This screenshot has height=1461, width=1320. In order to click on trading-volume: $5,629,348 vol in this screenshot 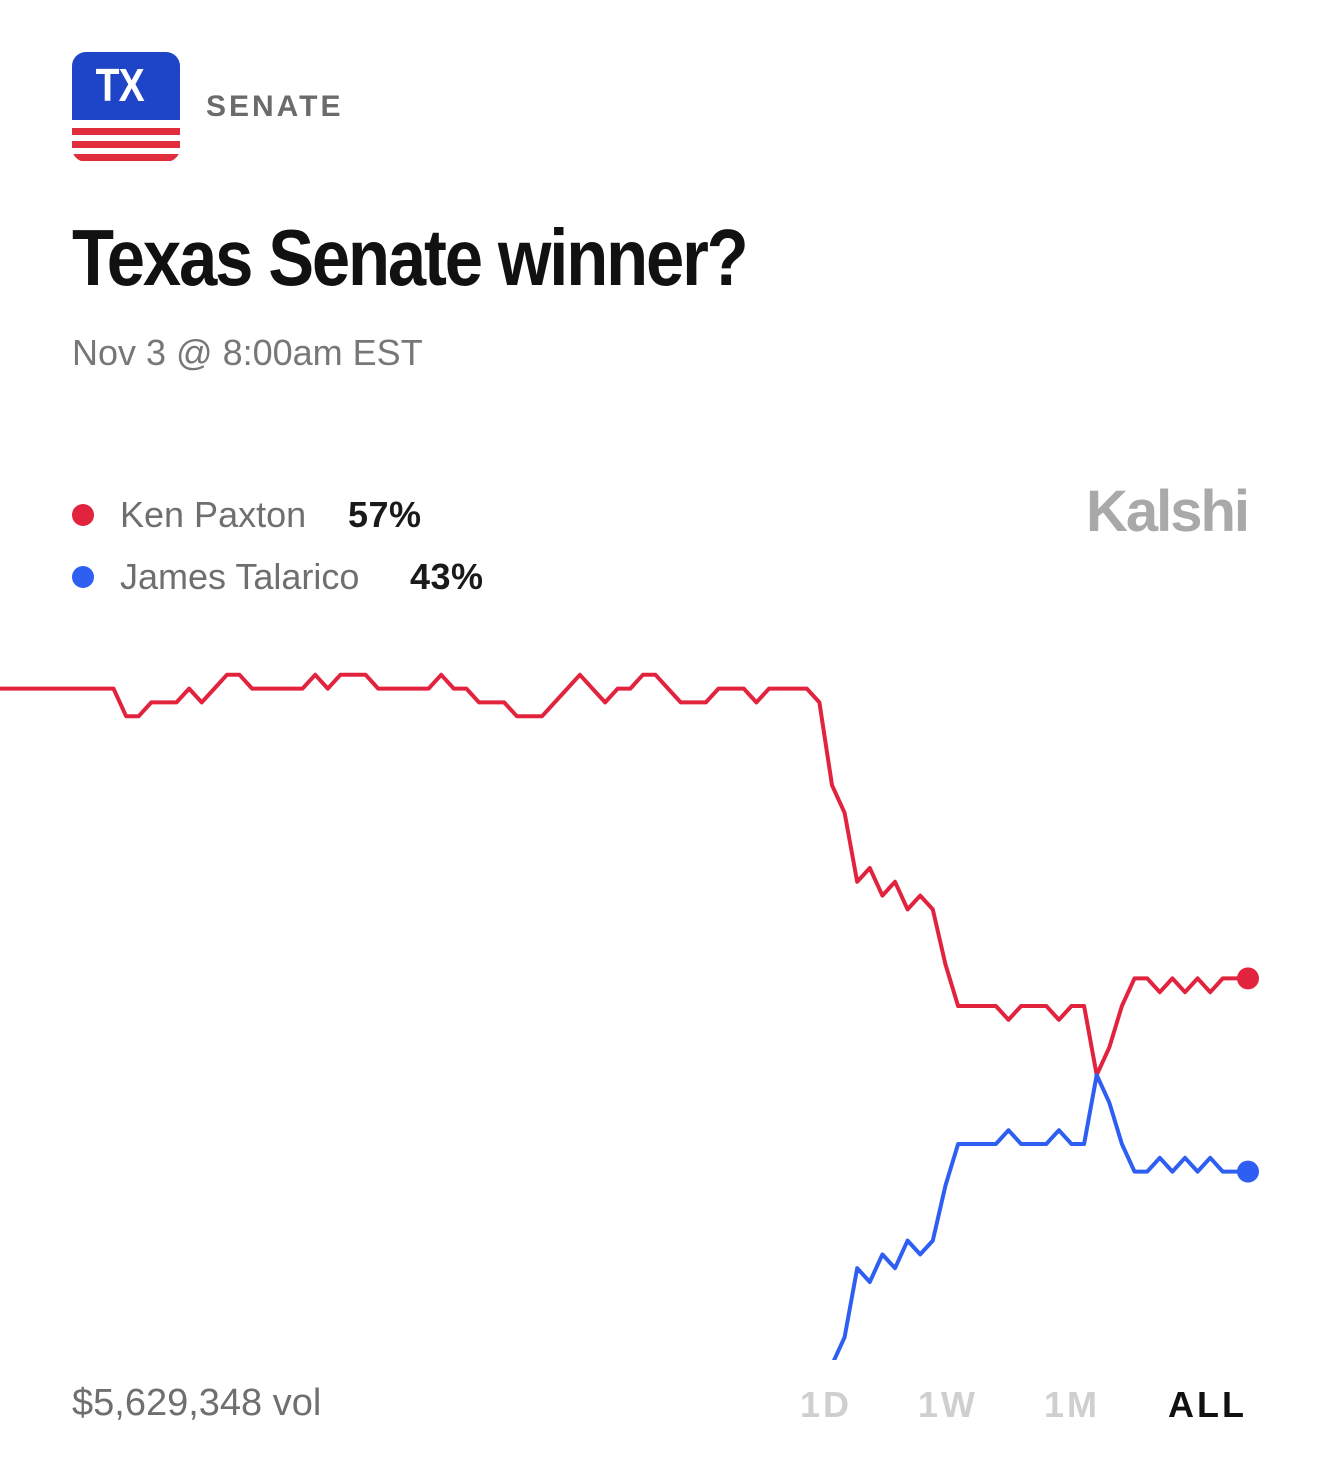, I will do `click(197, 1403)`.